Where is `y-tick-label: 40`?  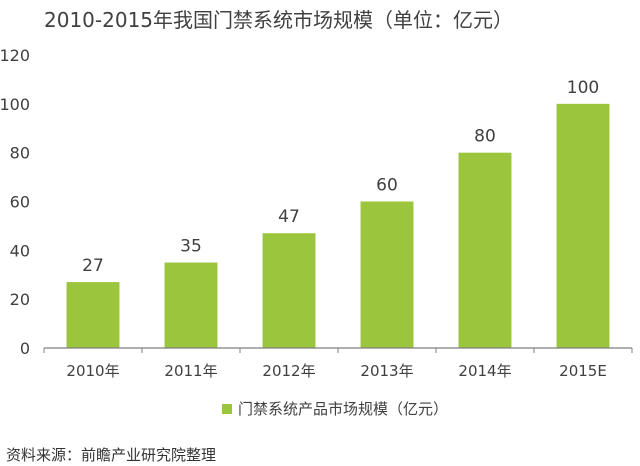 y-tick-label: 40 is located at coordinates (20, 250).